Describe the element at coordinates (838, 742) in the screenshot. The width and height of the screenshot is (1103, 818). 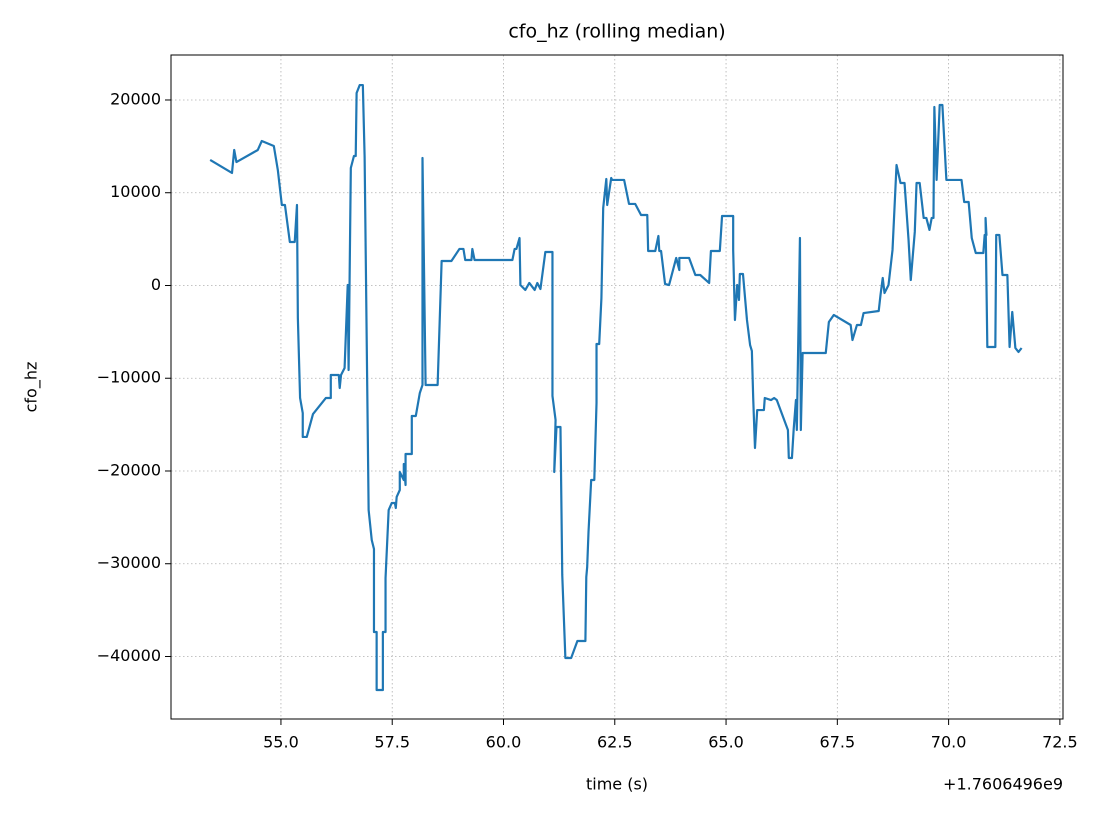
I see `x-tick-label: 67.5` at that location.